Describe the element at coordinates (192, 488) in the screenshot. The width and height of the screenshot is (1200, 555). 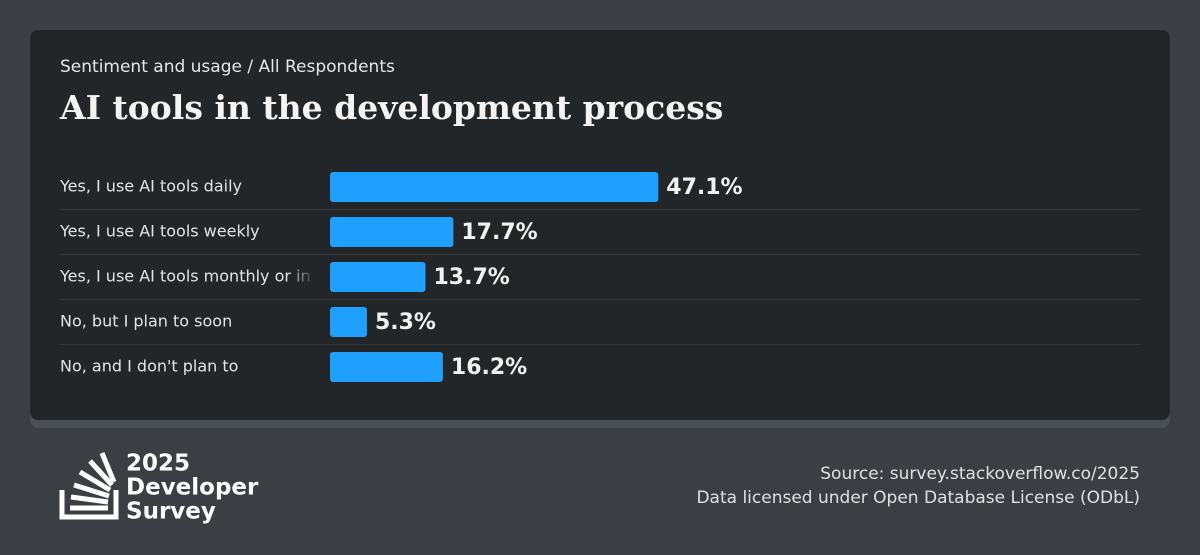
I see `logo-text: Developer` at that location.